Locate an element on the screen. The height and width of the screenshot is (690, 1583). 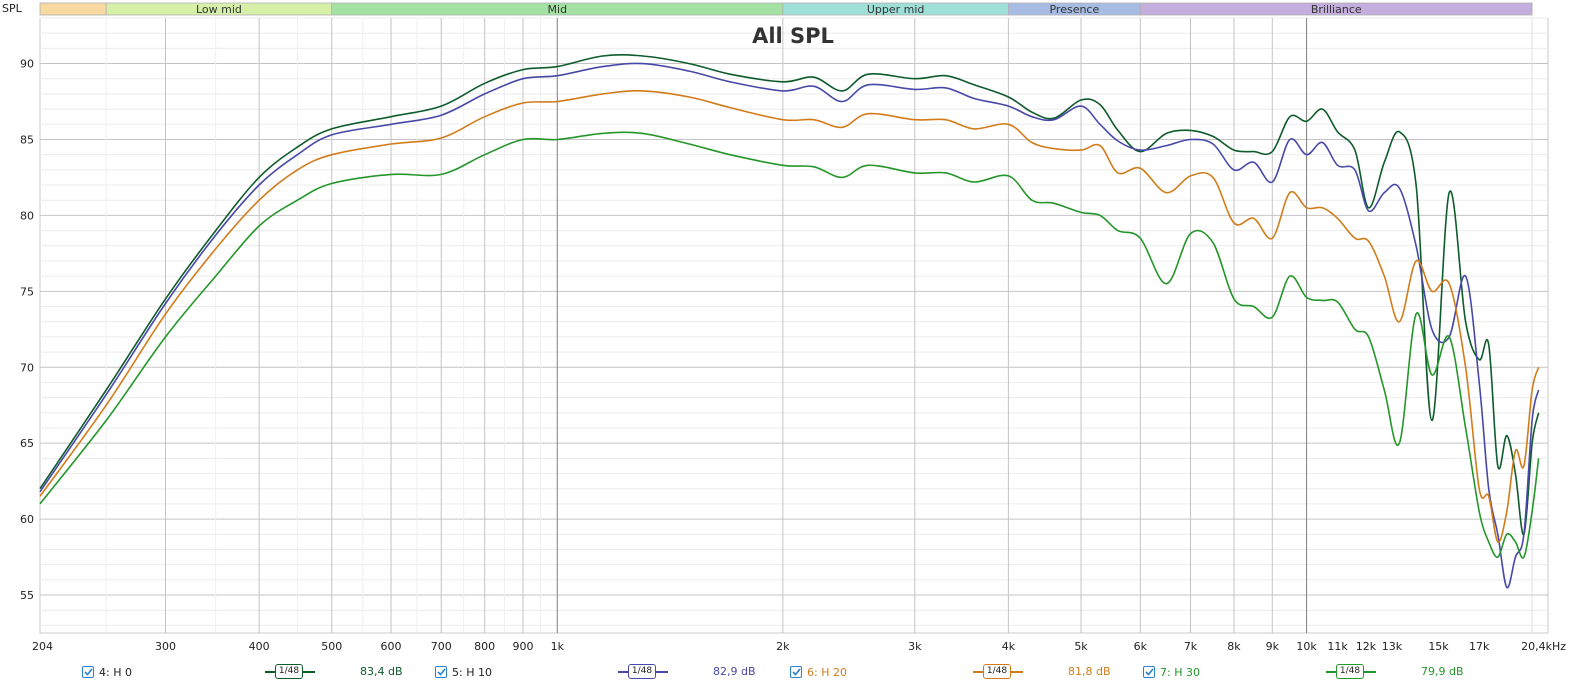
band-label: Mid is located at coordinates (558, 9).